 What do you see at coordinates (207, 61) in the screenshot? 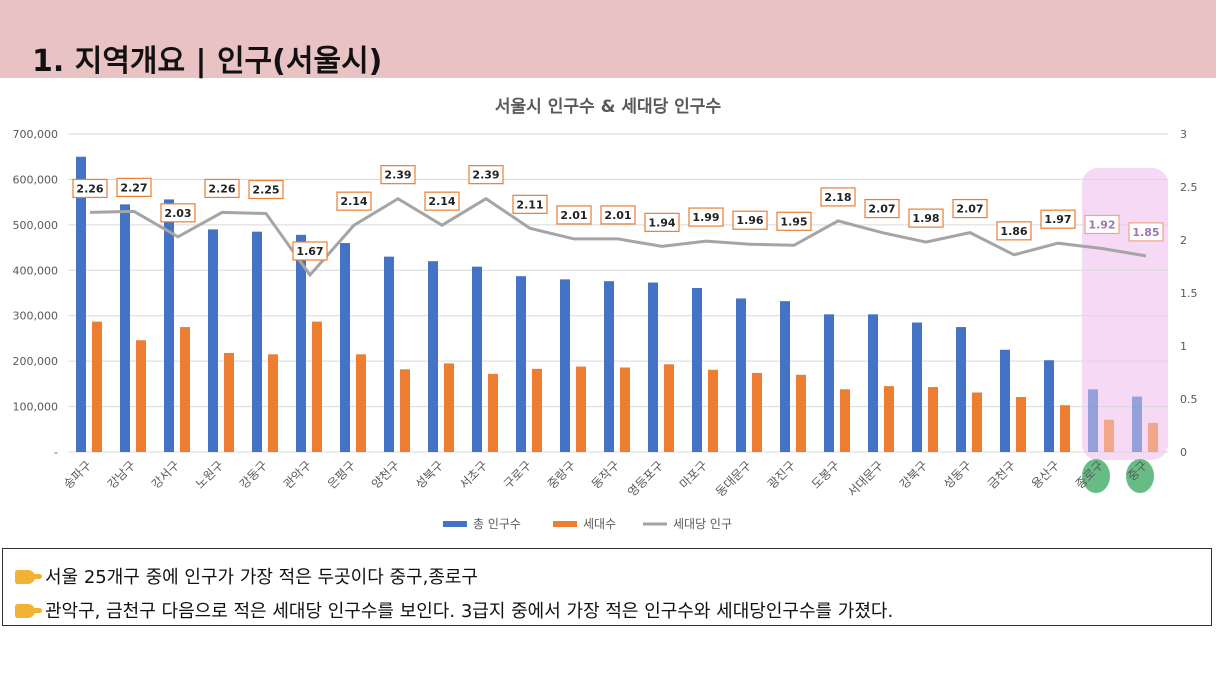
I see `page-title: 1. 지역개요 | 인구(서울시)` at bounding box center [207, 61].